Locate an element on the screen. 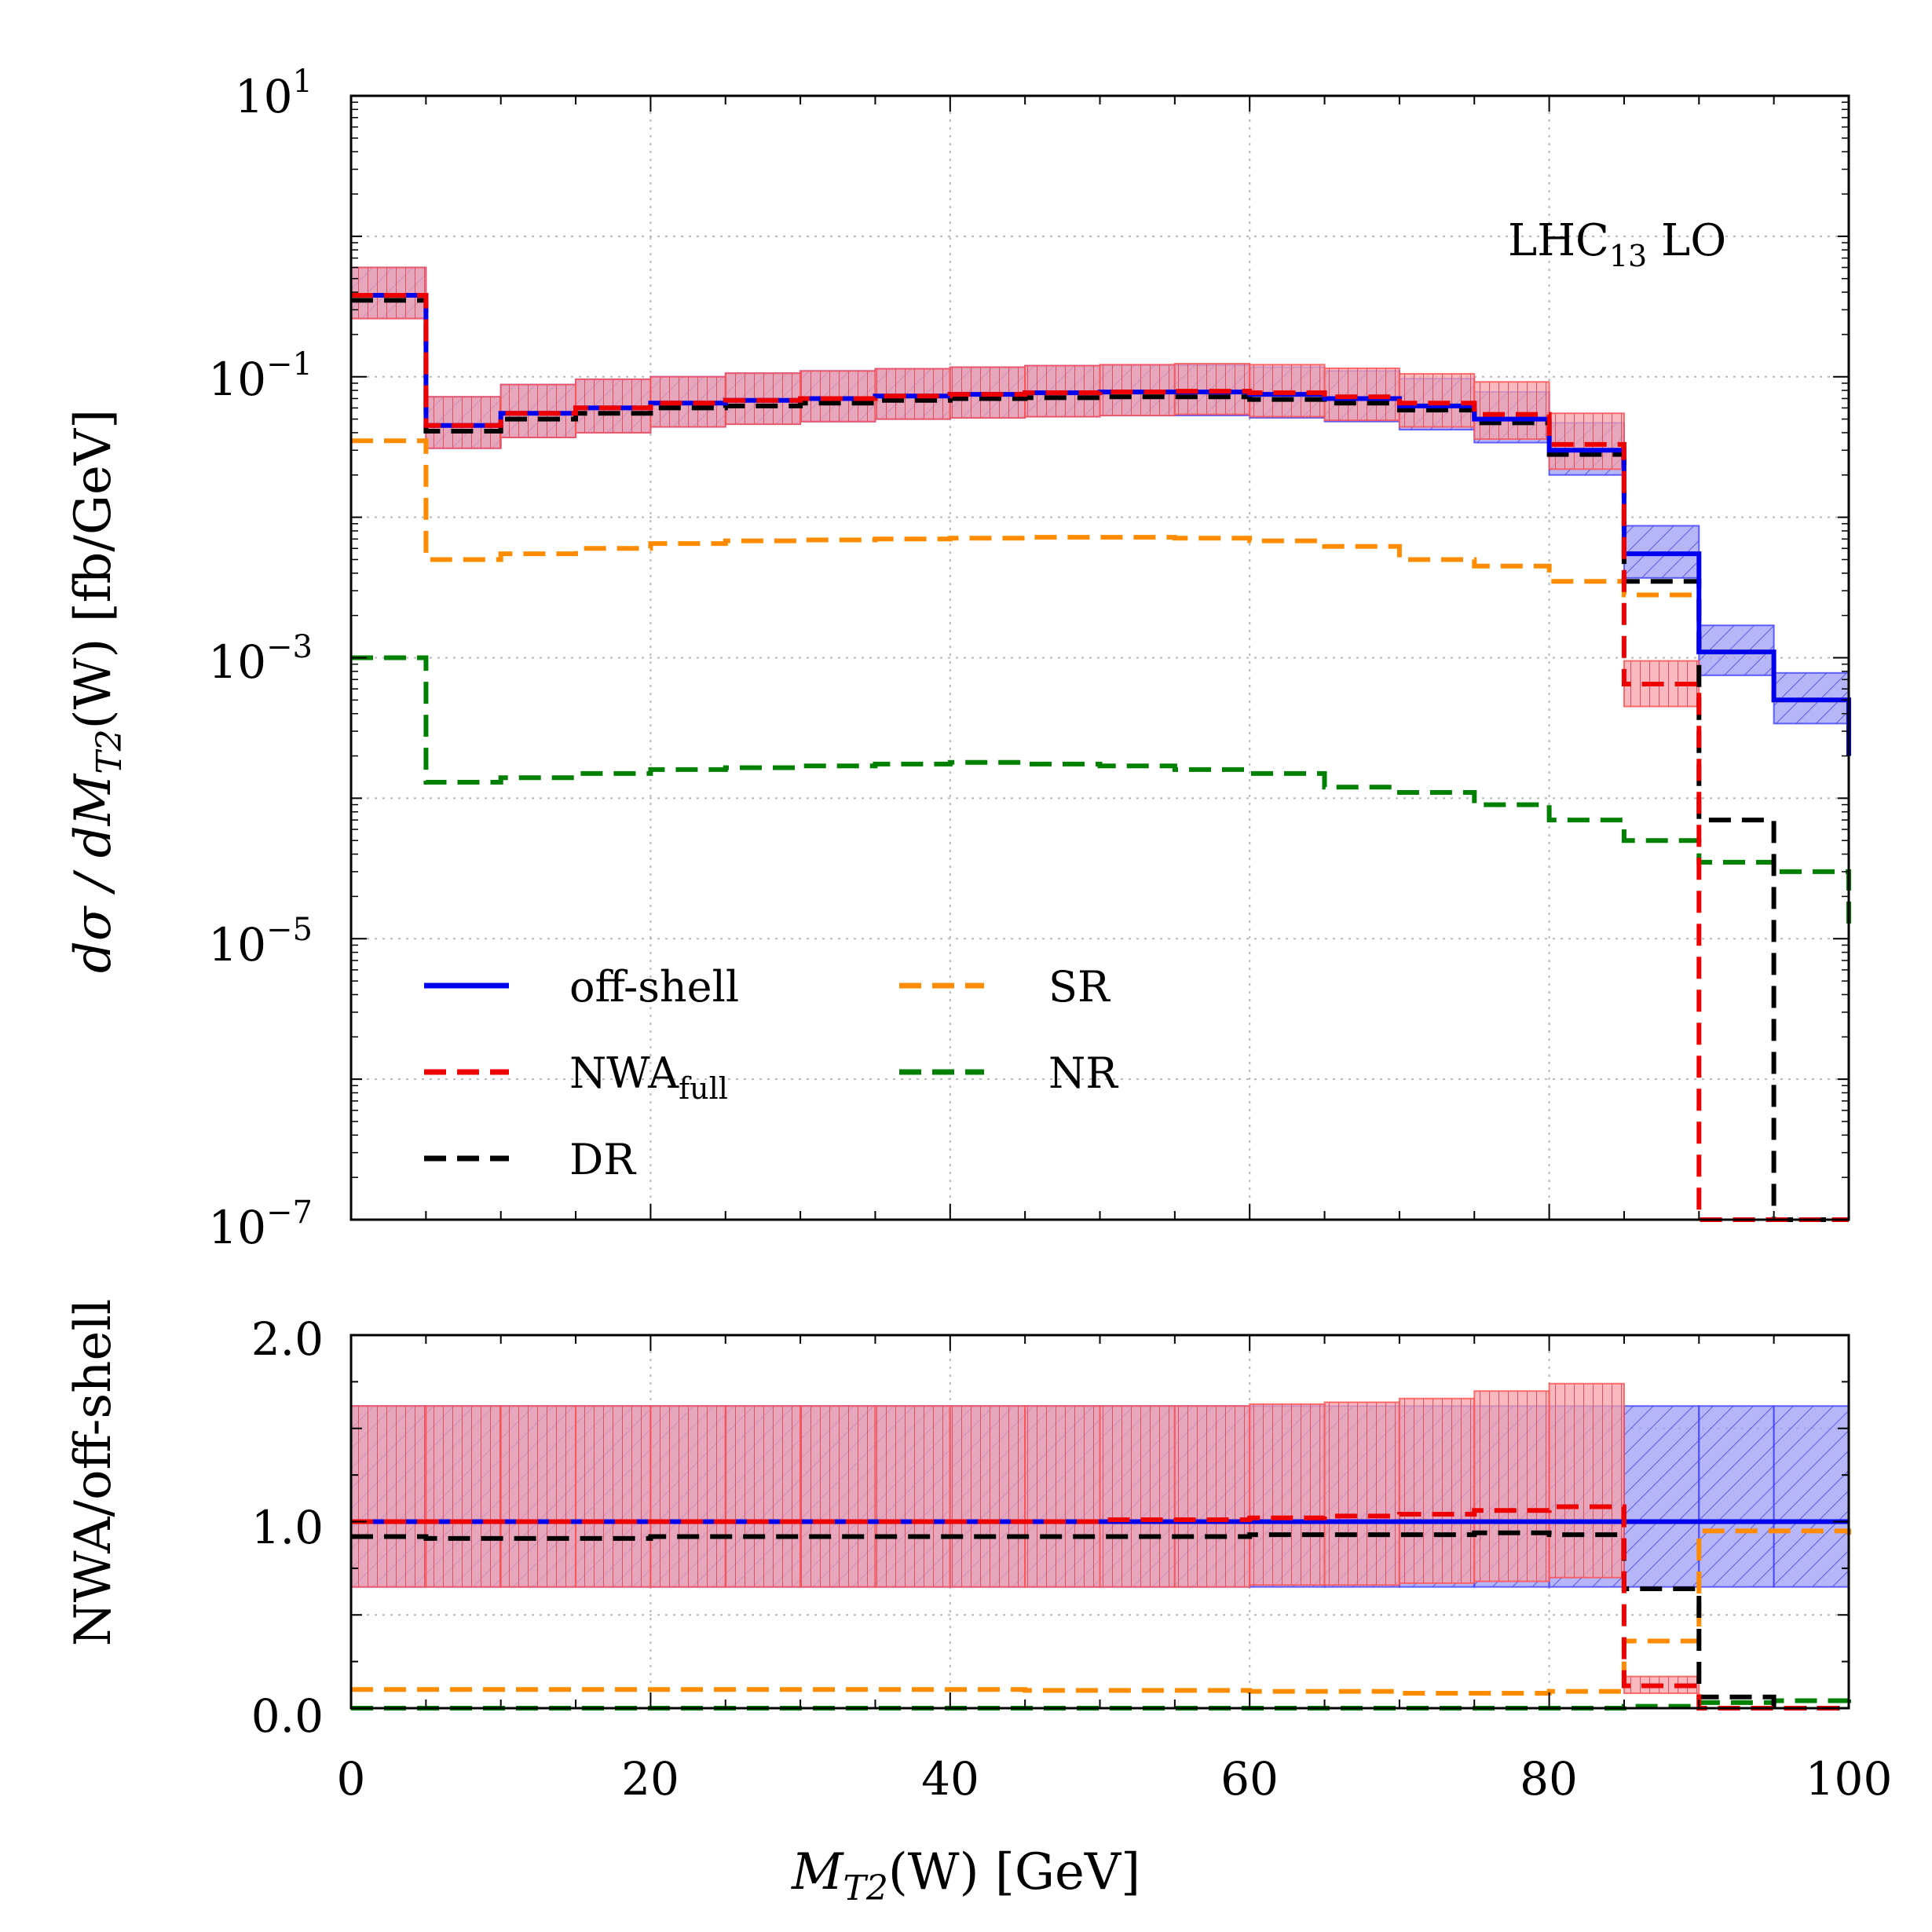 The image size is (1932, 1932). series-line-nr is located at coordinates (1101, 792).